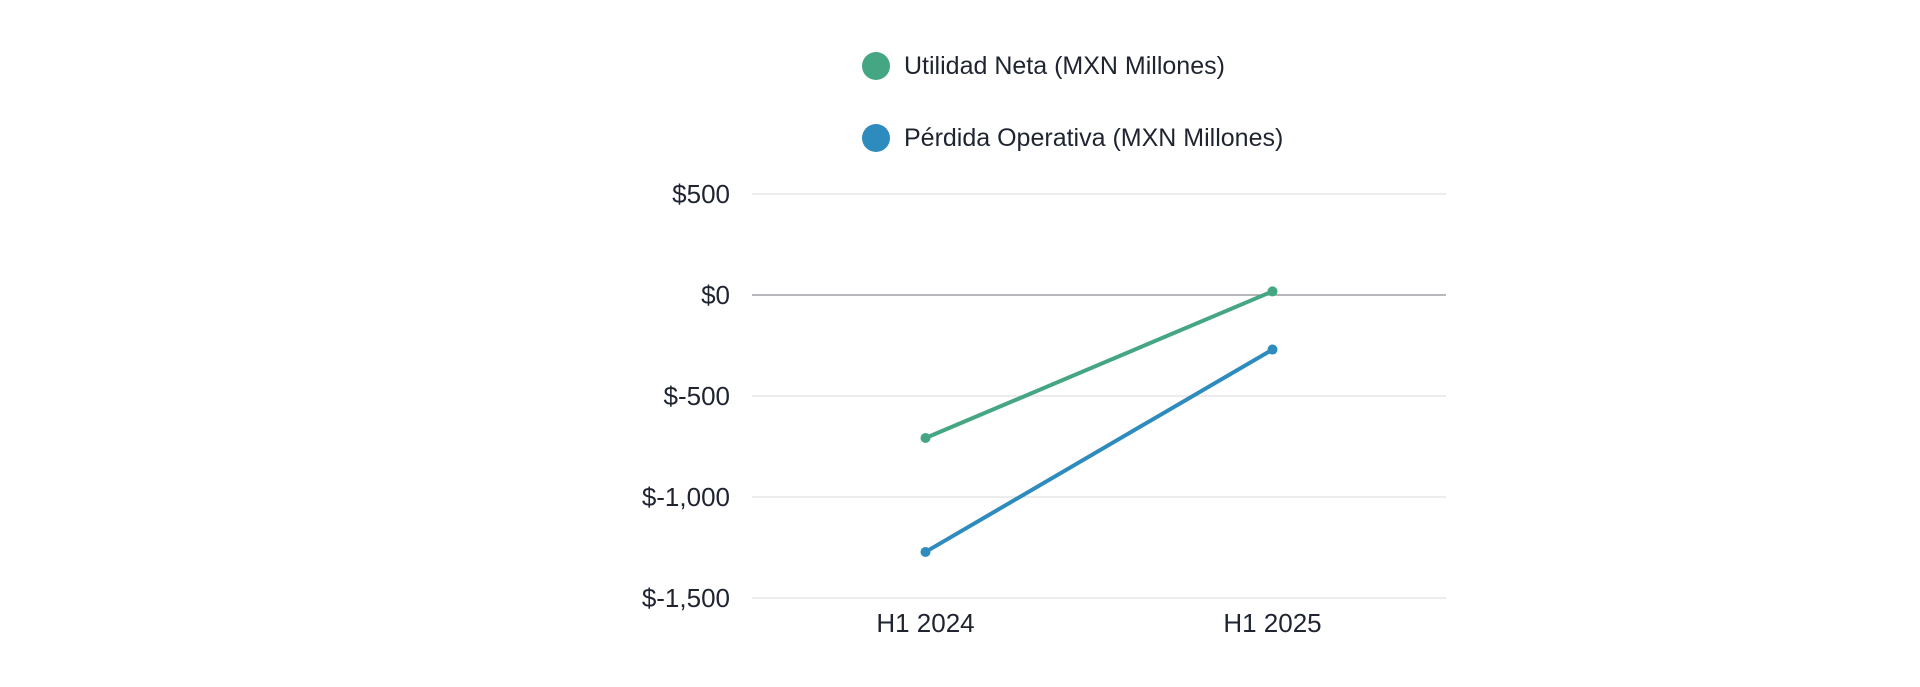  Describe the element at coordinates (925, 623) in the screenshot. I see `x-tick-label: H1 2024` at that location.